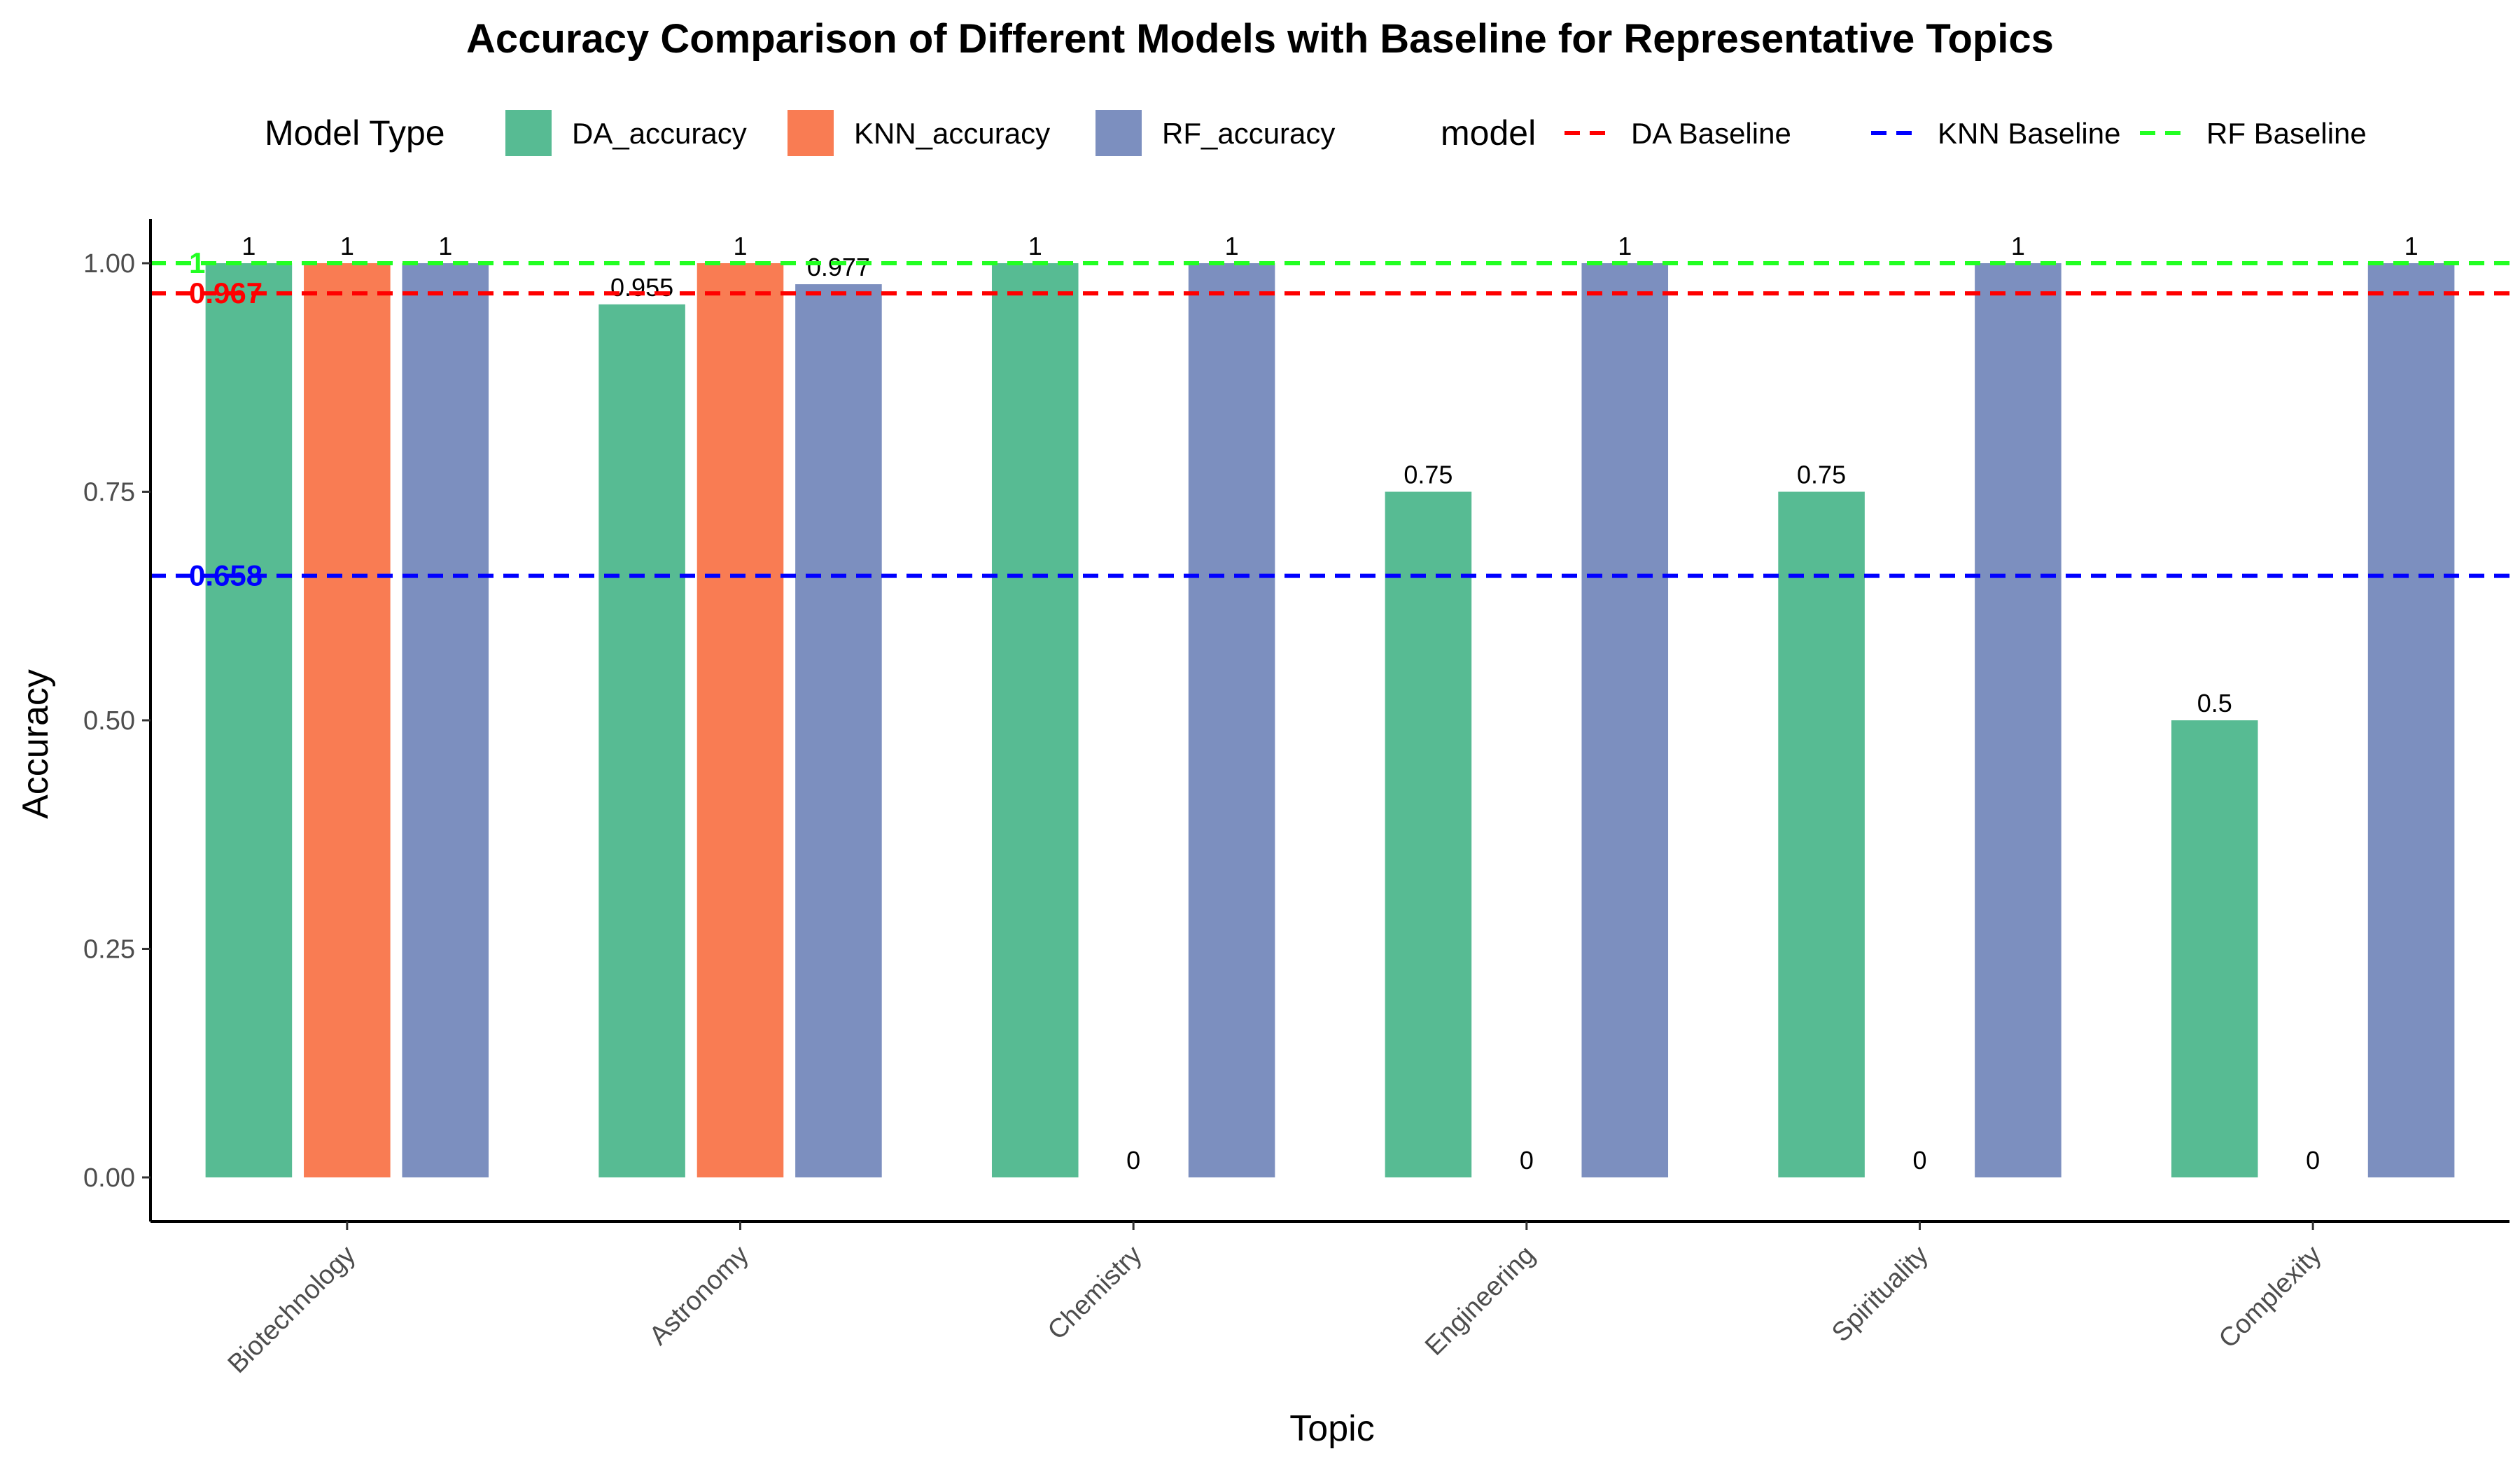  I want to click on bar-label-RF_accuracy-Complexity: 1, so click(2411, 246).